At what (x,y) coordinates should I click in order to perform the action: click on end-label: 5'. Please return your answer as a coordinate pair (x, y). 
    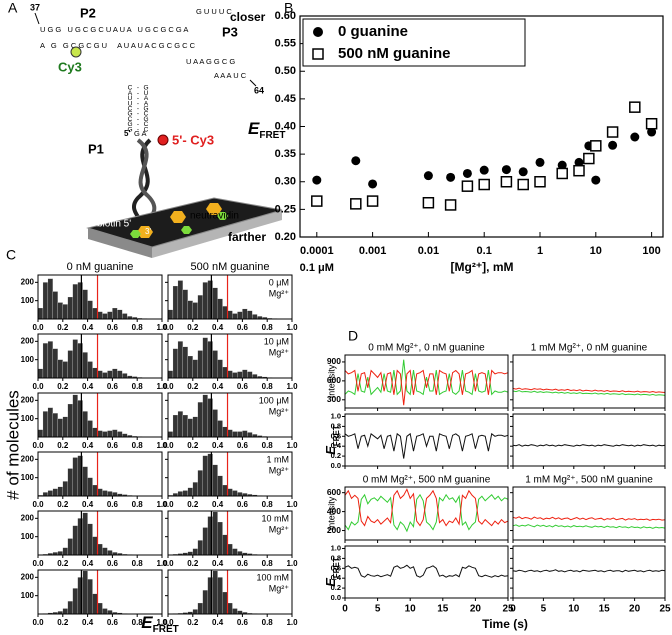
    Looking at the image, I should click on (127, 133).